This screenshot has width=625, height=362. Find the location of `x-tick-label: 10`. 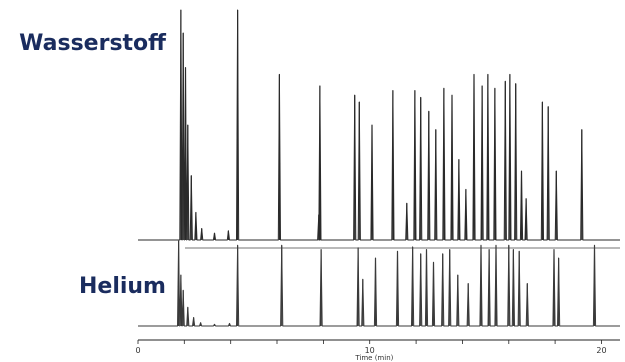

x-tick-label: 10 is located at coordinates (370, 350).